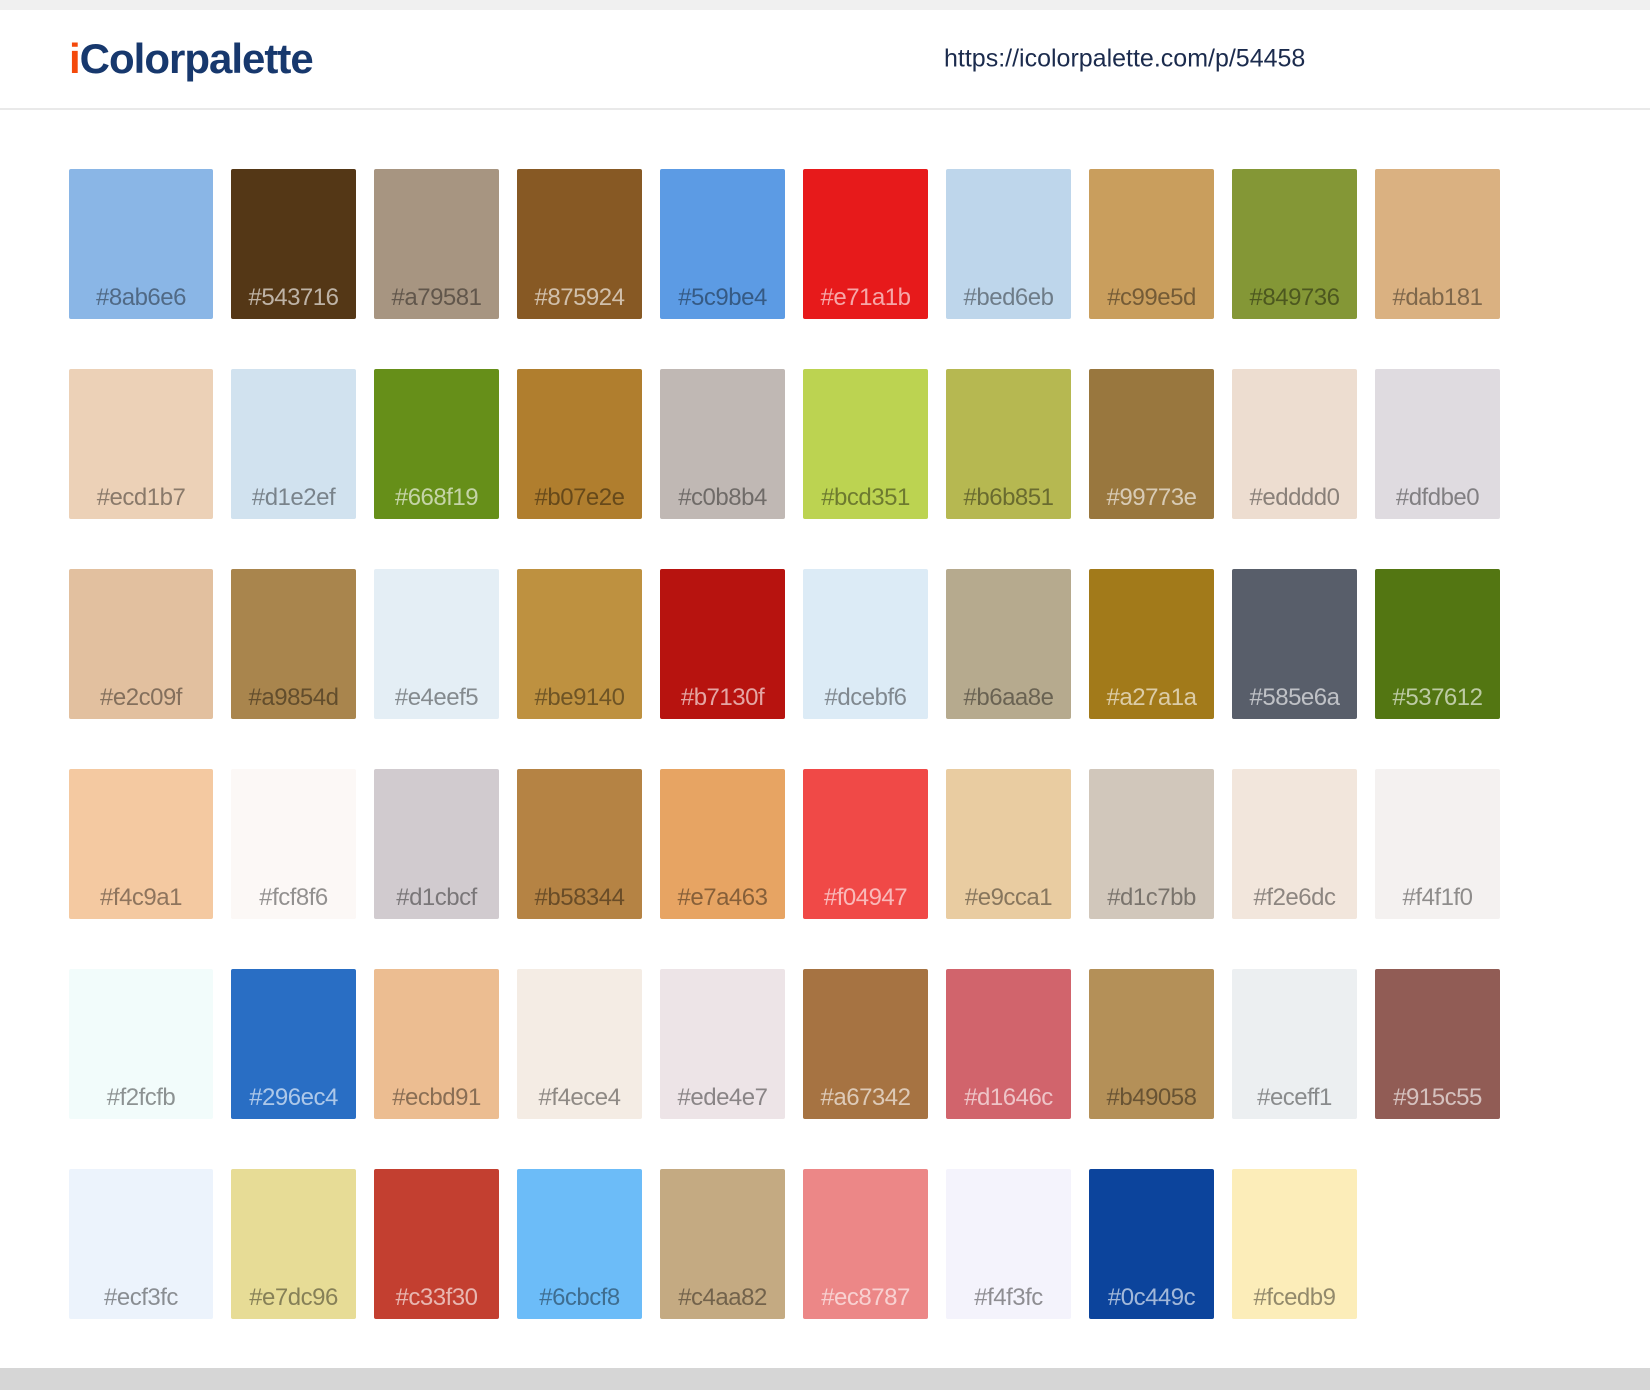 This screenshot has width=1650, height=1390. I want to click on color-swatch: #f4f1f0, so click(1437, 844).